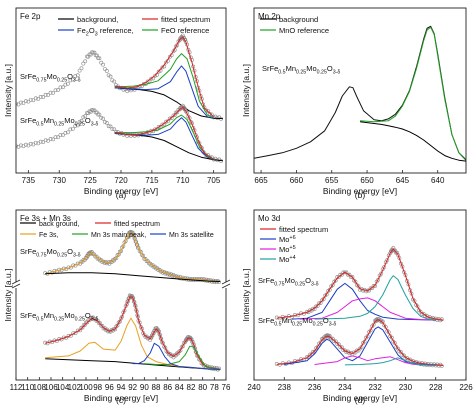 The height and width of the screenshot is (409, 474). Describe the element at coordinates (360, 400) in the screenshot. I see `panel-label: (d)` at that location.